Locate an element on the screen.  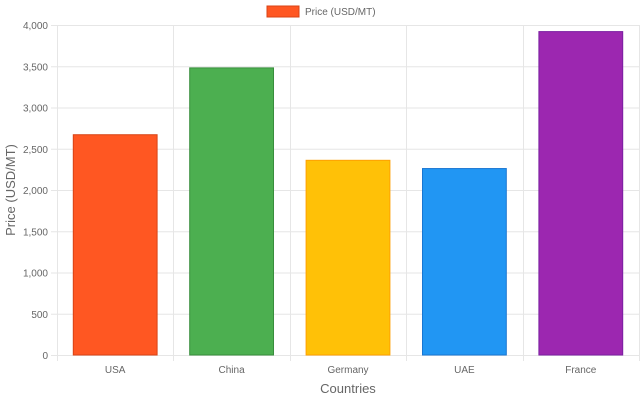
legend-swatch is located at coordinates (283, 11).